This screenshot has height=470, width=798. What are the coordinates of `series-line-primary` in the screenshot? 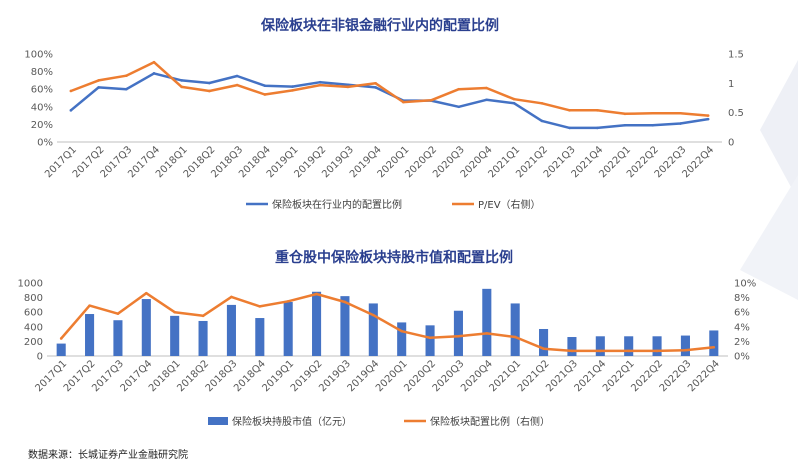 It's located at (389, 101).